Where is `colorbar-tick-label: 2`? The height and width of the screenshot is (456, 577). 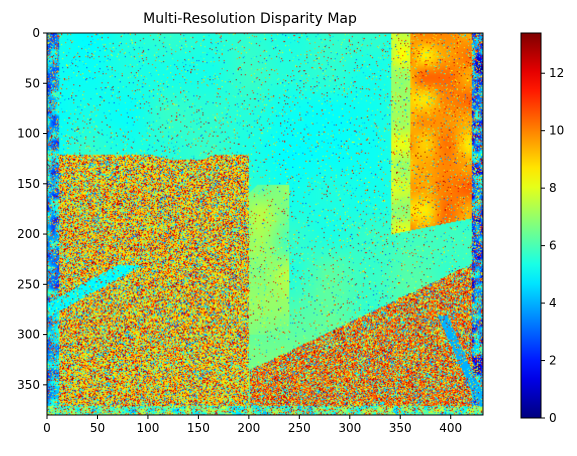
colorbar-tick-label: 2 is located at coordinates (553, 361).